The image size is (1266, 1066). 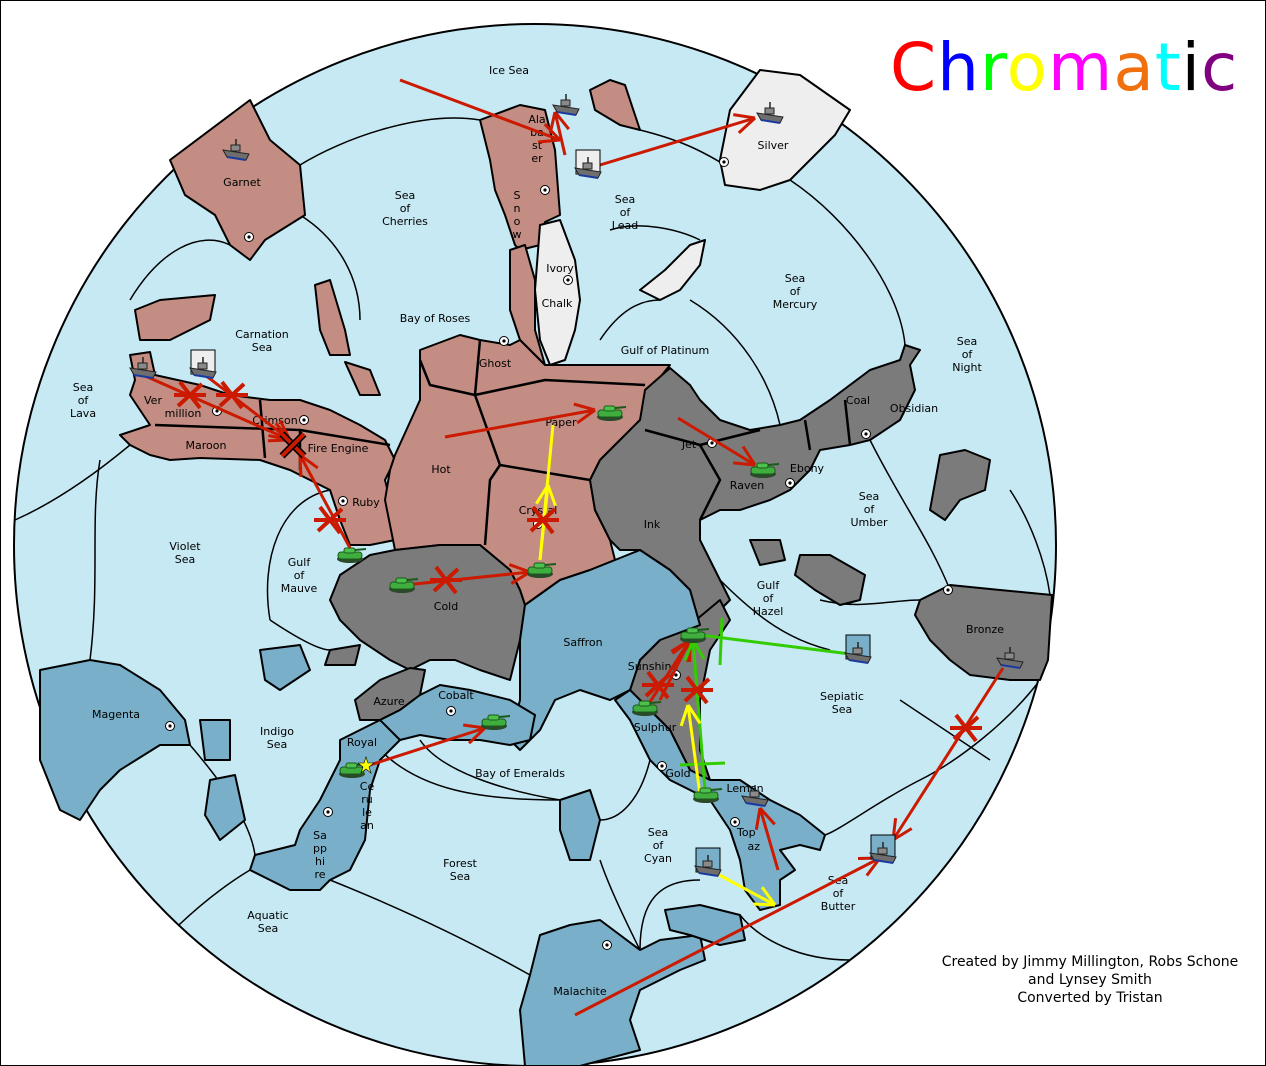 I want to click on credits-line: Converted by Tristan, so click(x=1090, y=998).